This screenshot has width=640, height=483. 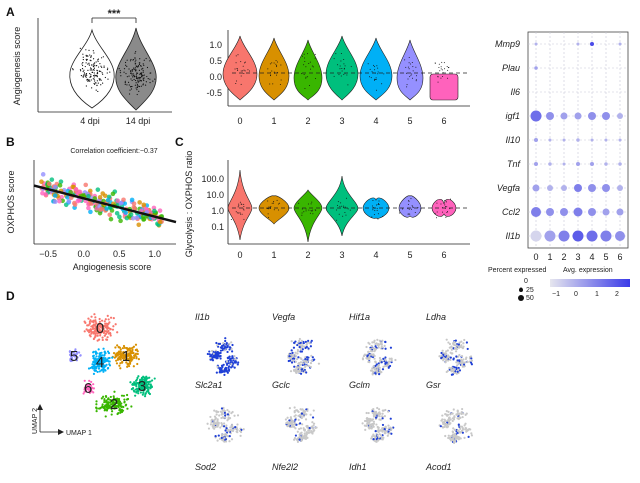 I want to click on dotplot-gene-label: Vegfa, so click(x=508, y=188).